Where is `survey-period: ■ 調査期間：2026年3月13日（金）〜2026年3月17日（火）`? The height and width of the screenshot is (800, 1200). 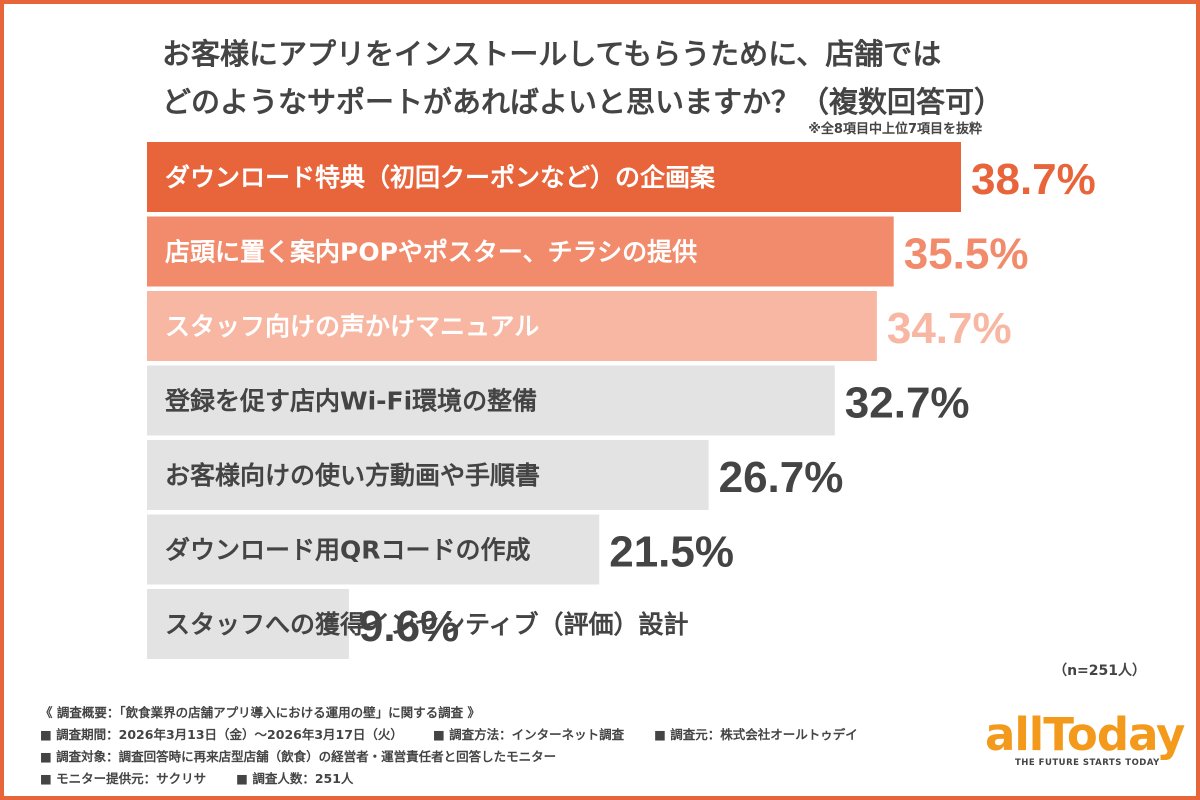
survey-period: ■ 調査期間：2026年3月13日（金）〜2026年3月17日（火） is located at coordinates (221, 734).